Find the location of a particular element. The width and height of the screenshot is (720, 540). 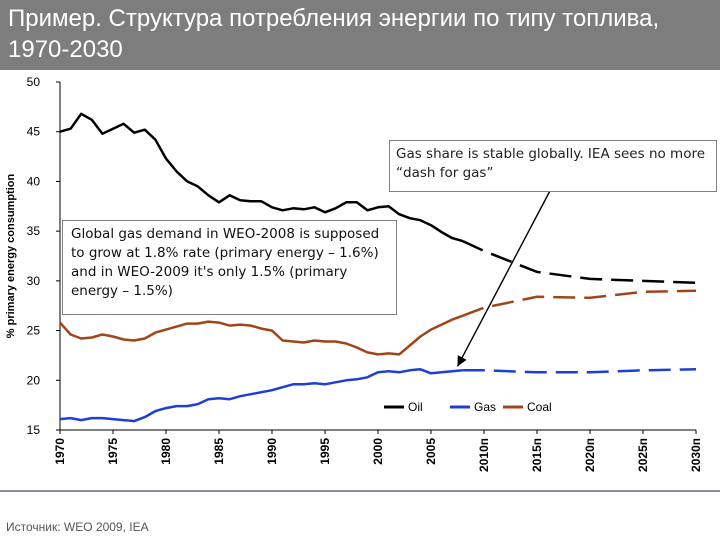

x-tick-label: 2030п is located at coordinates (696, 455).